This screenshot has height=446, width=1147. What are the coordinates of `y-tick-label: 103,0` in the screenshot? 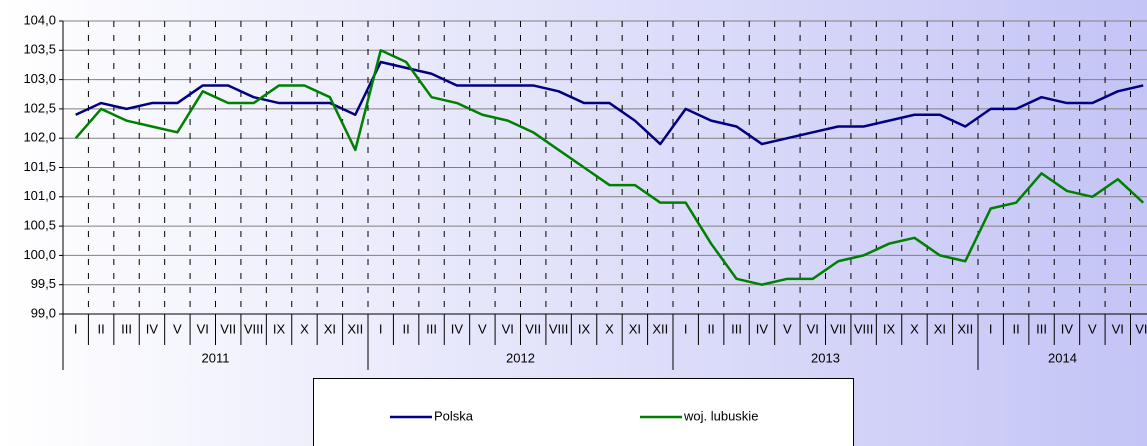 It's located at (39, 78).